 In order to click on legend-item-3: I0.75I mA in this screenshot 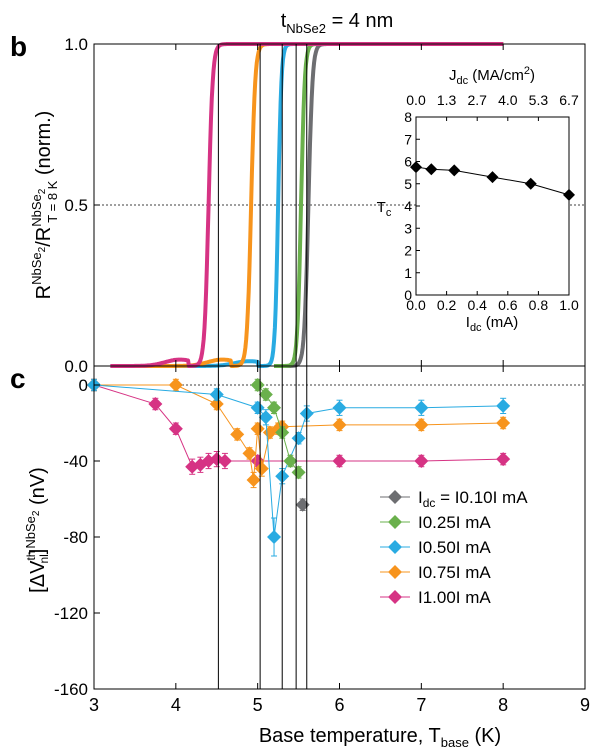, I will do `click(435, 572)`.